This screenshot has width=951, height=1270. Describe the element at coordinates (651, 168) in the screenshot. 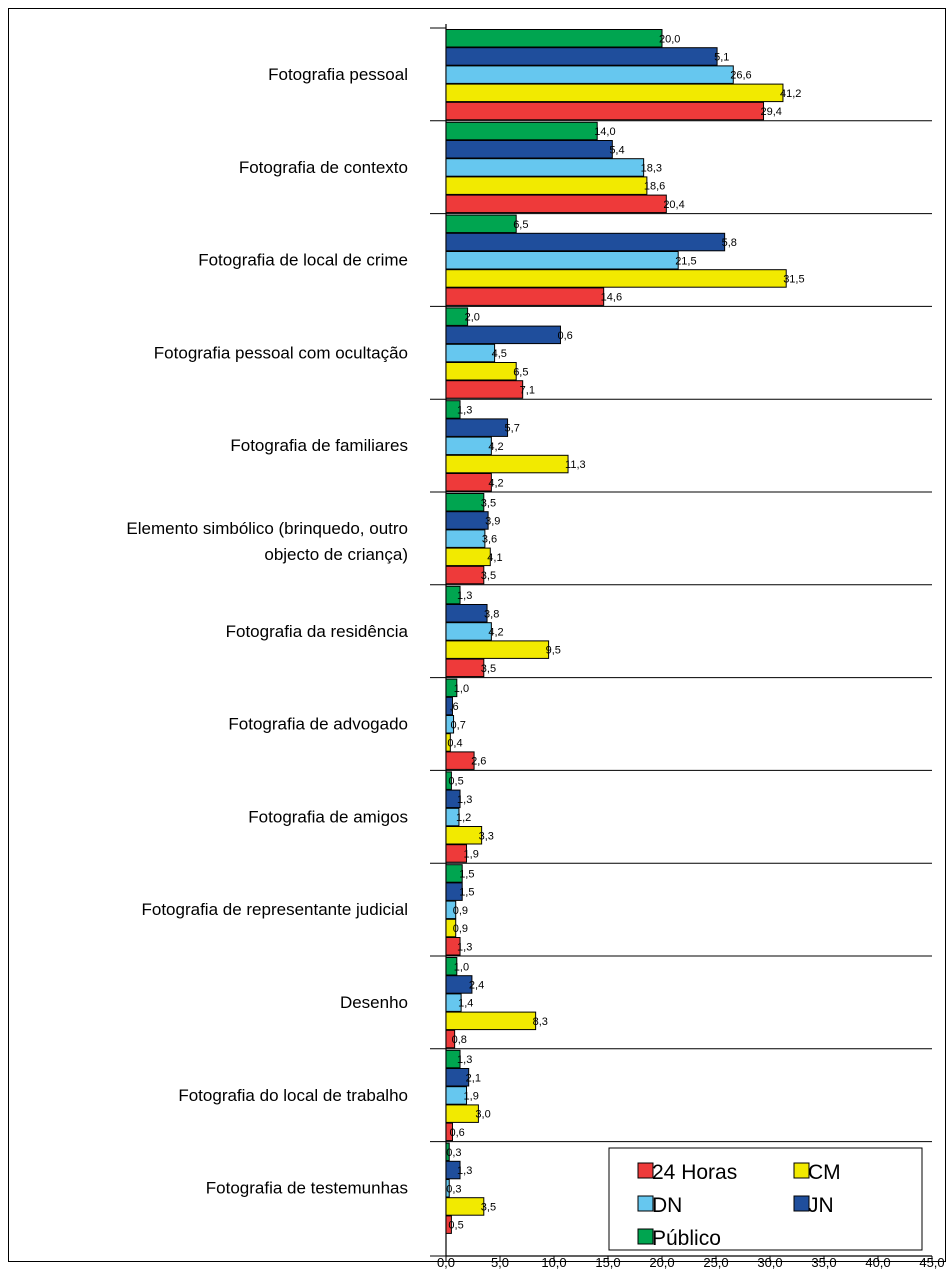

I see `data-label: 18,3` at that location.